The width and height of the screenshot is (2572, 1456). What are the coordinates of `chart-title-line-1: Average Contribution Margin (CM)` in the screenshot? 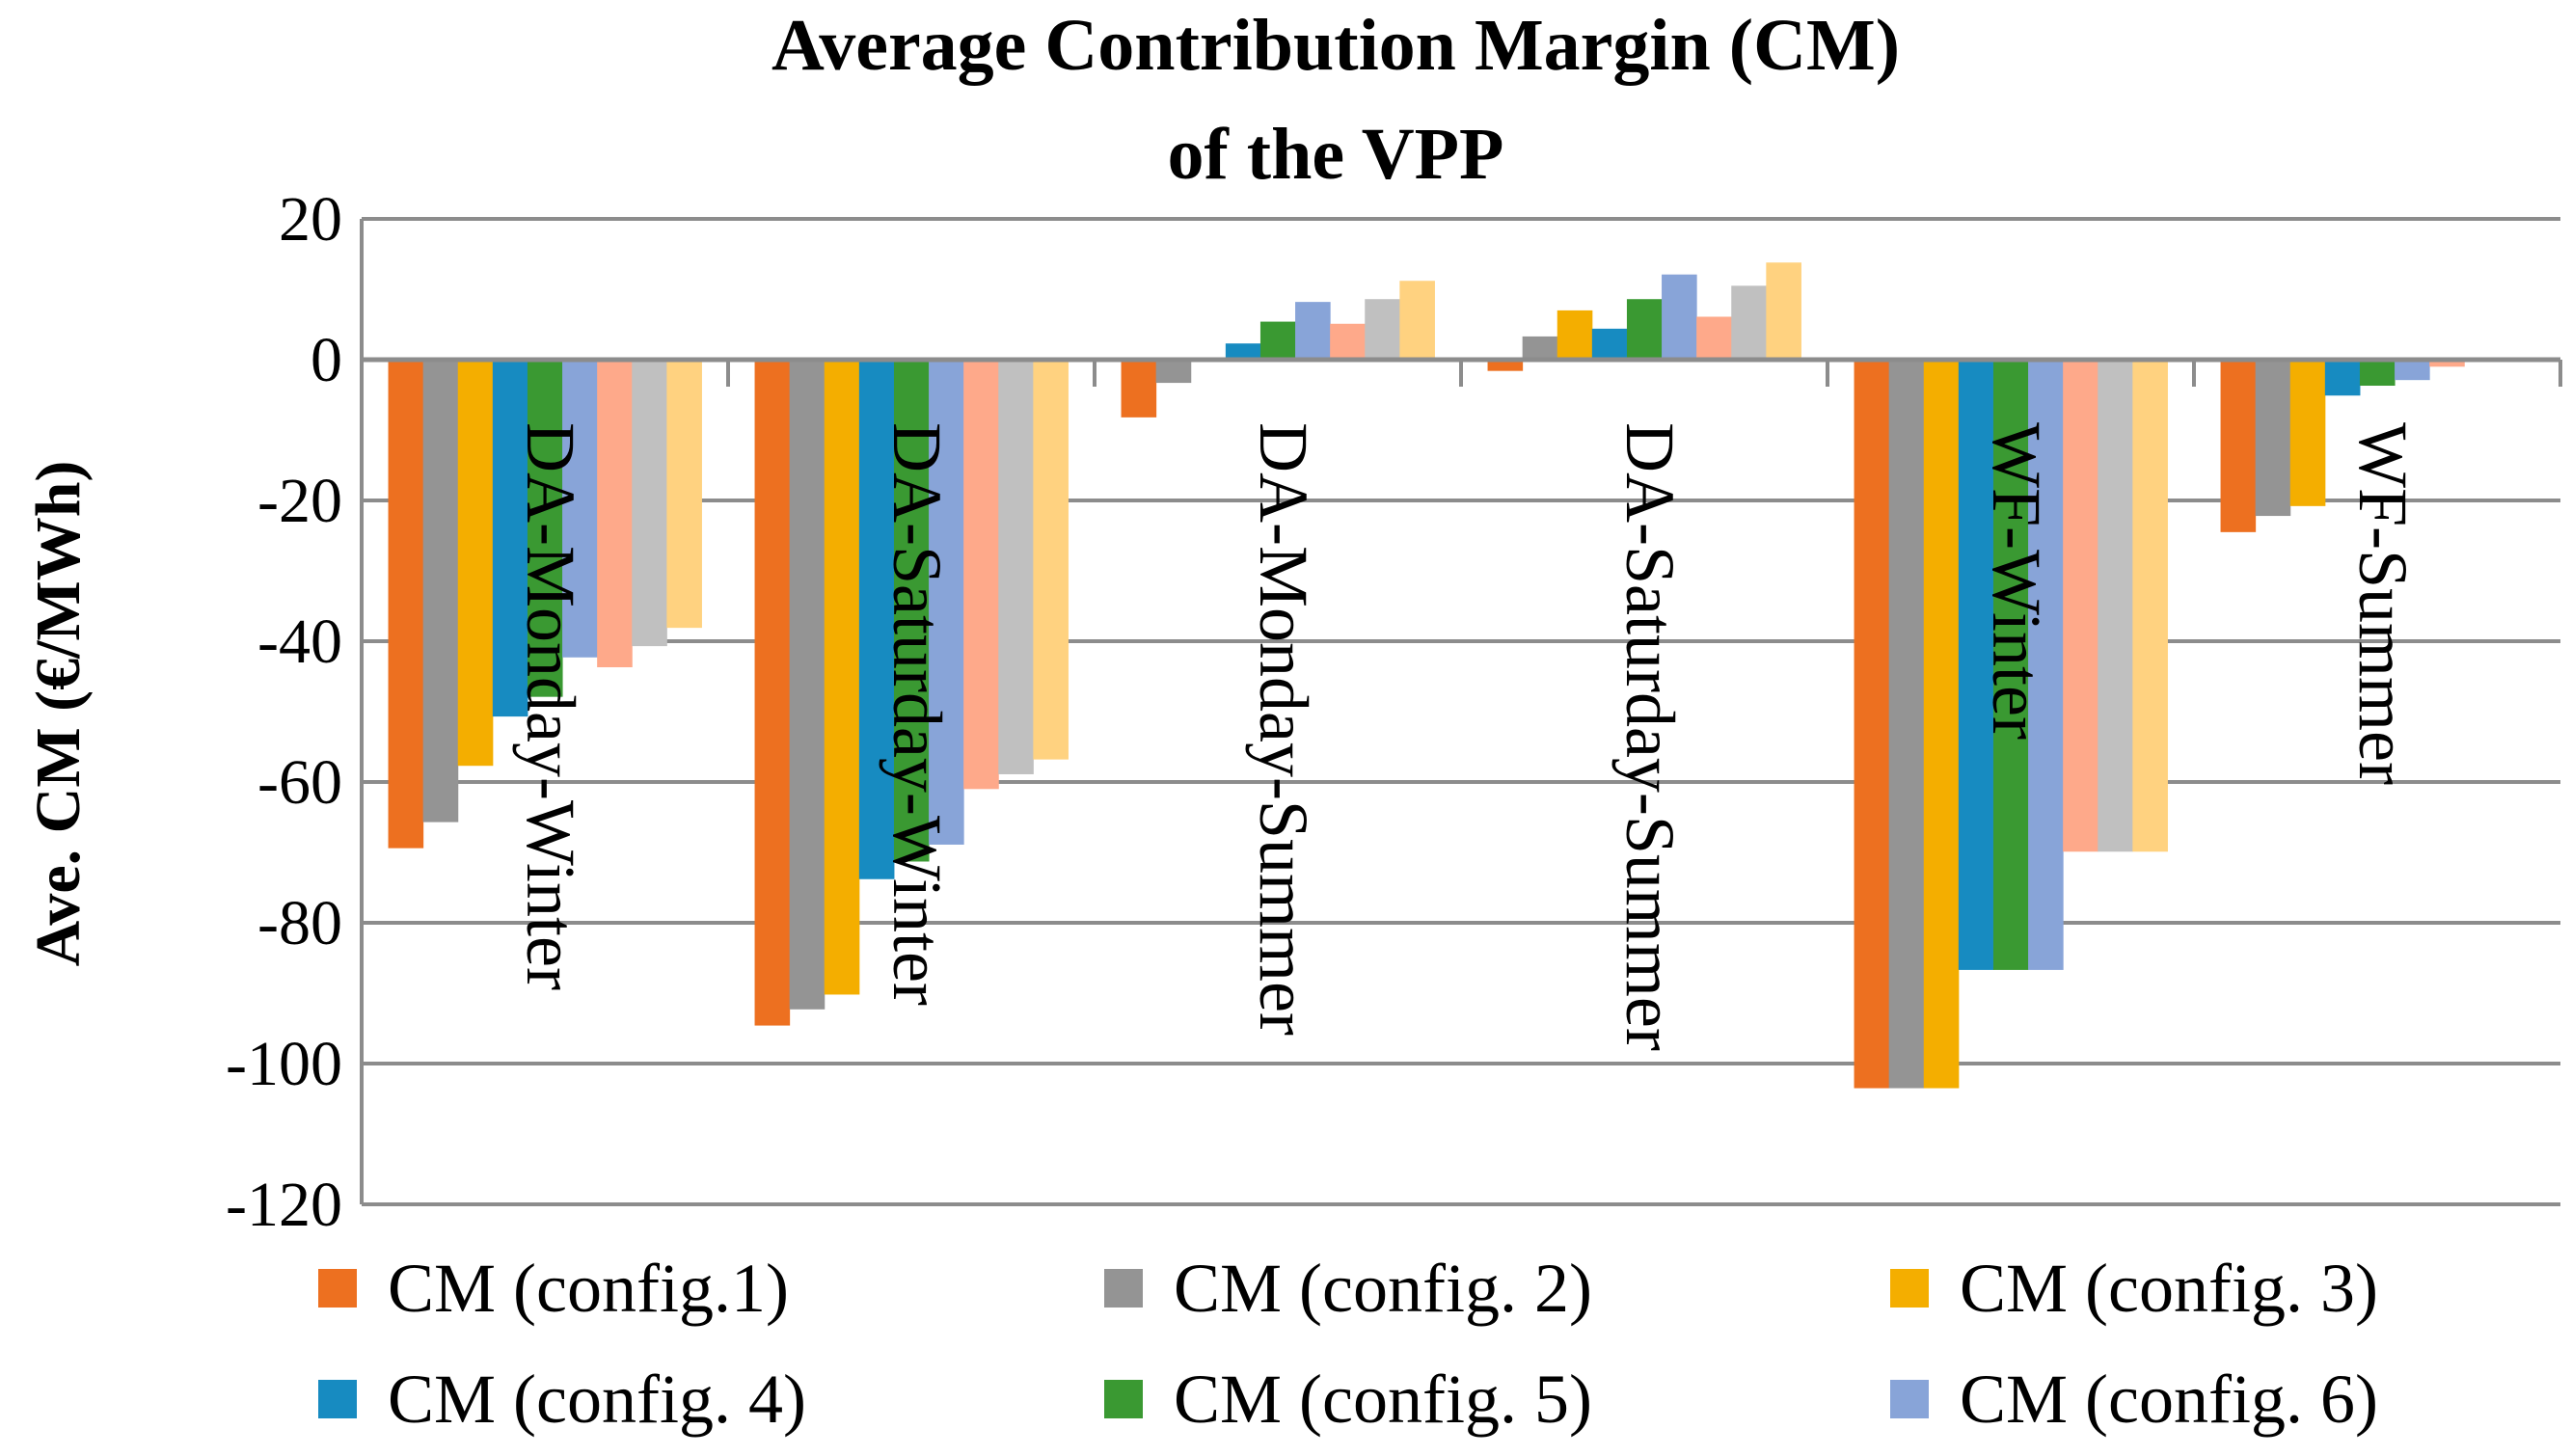 It's located at (1336, 46).